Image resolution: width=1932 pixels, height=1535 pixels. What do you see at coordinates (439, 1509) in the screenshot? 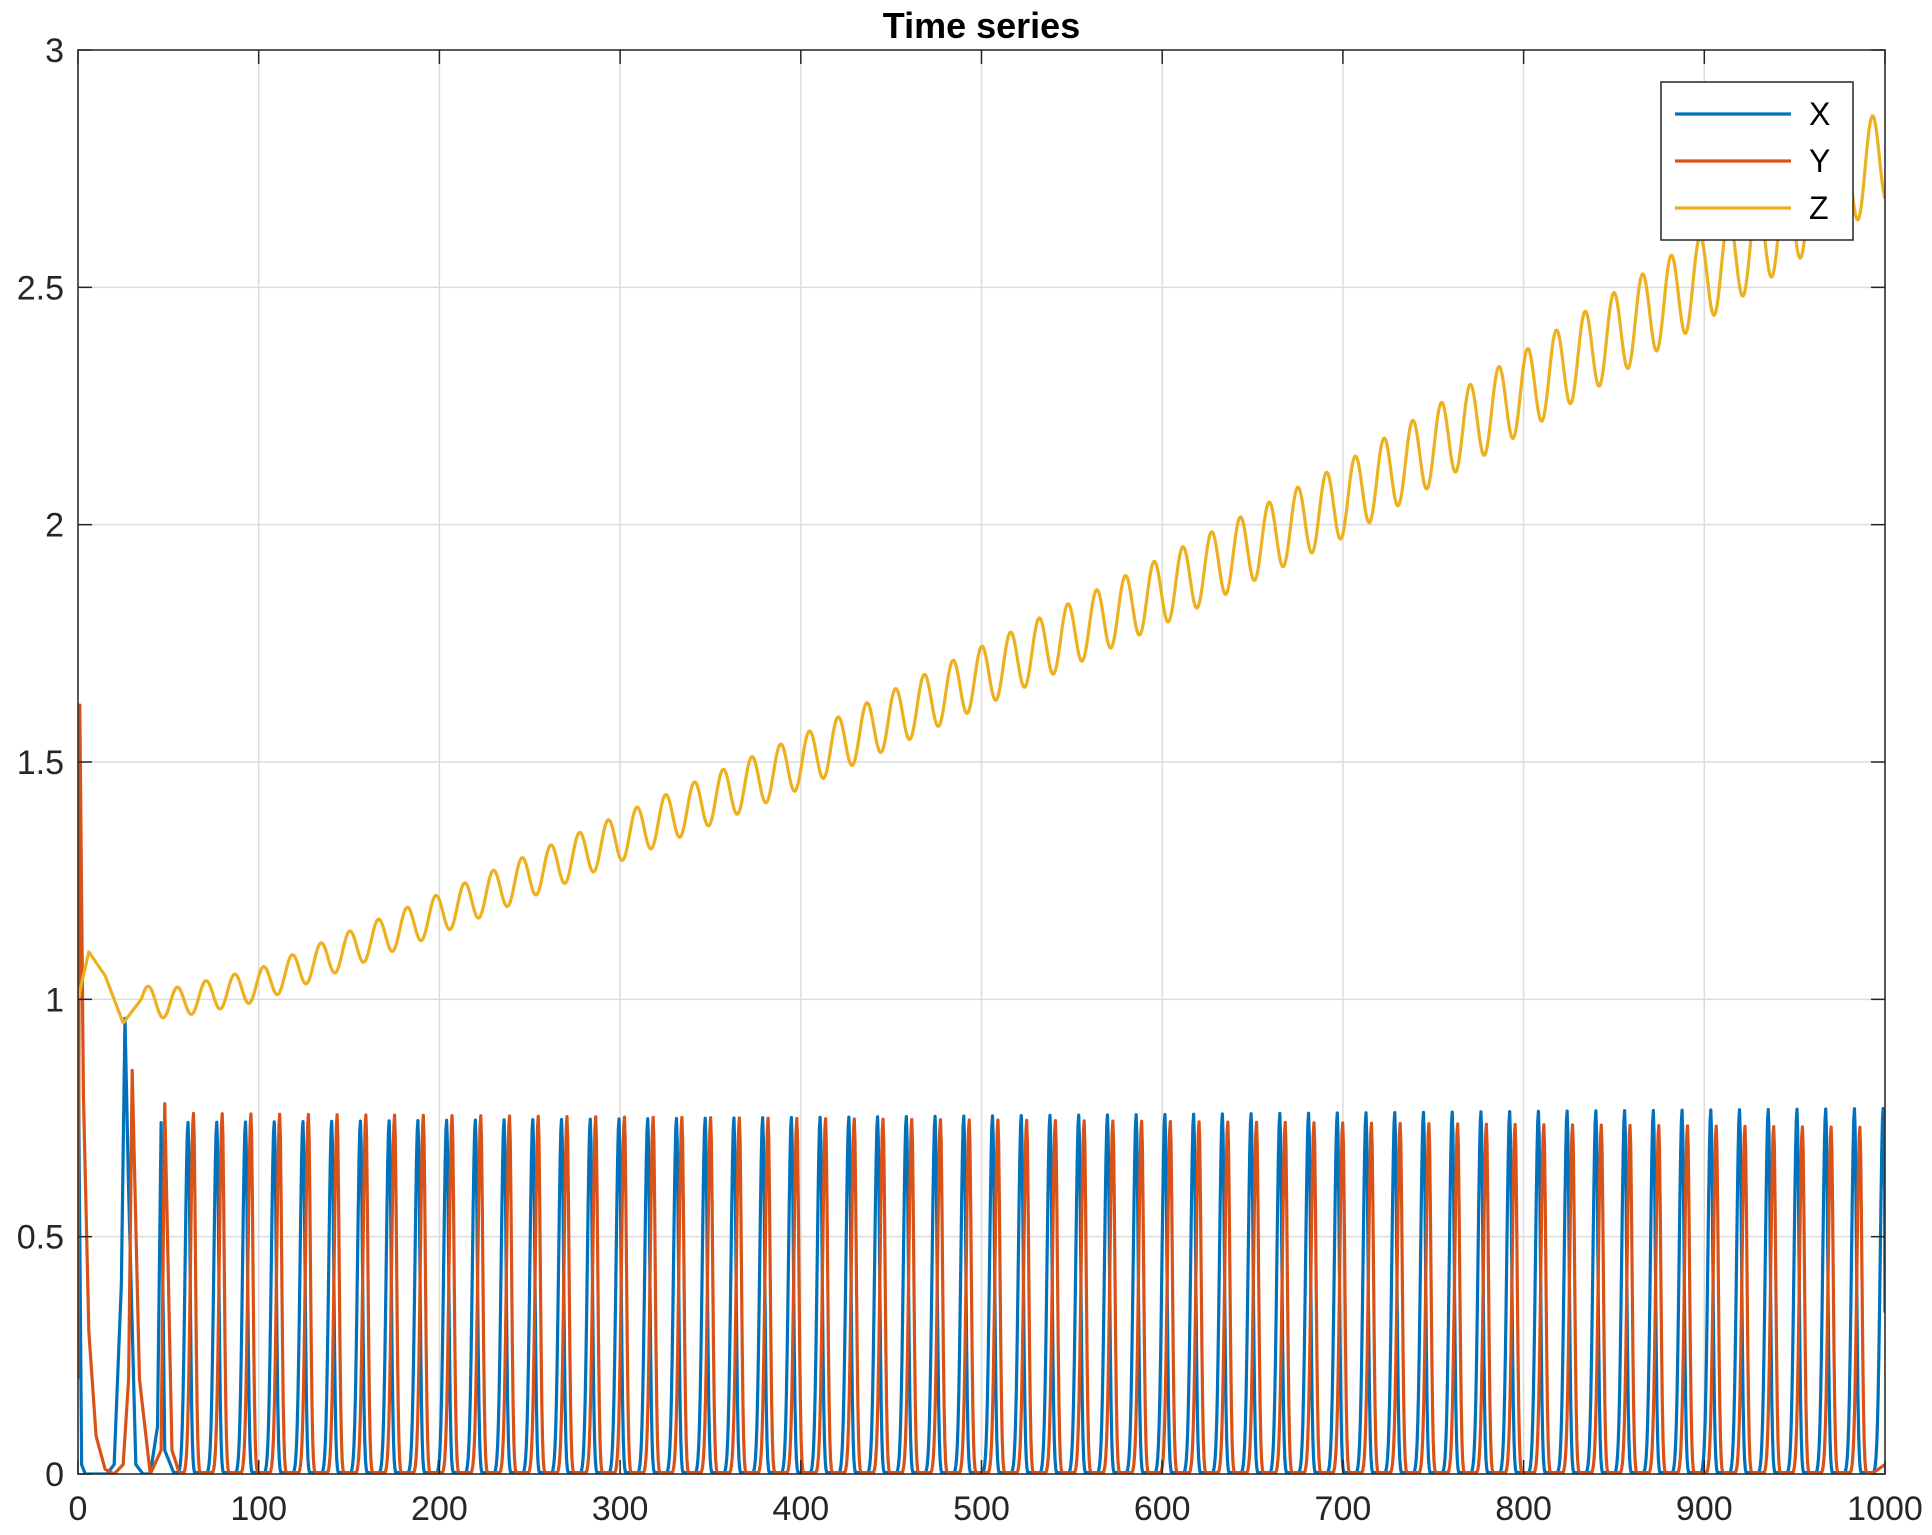
I see `x-tick-label: 200` at bounding box center [439, 1509].